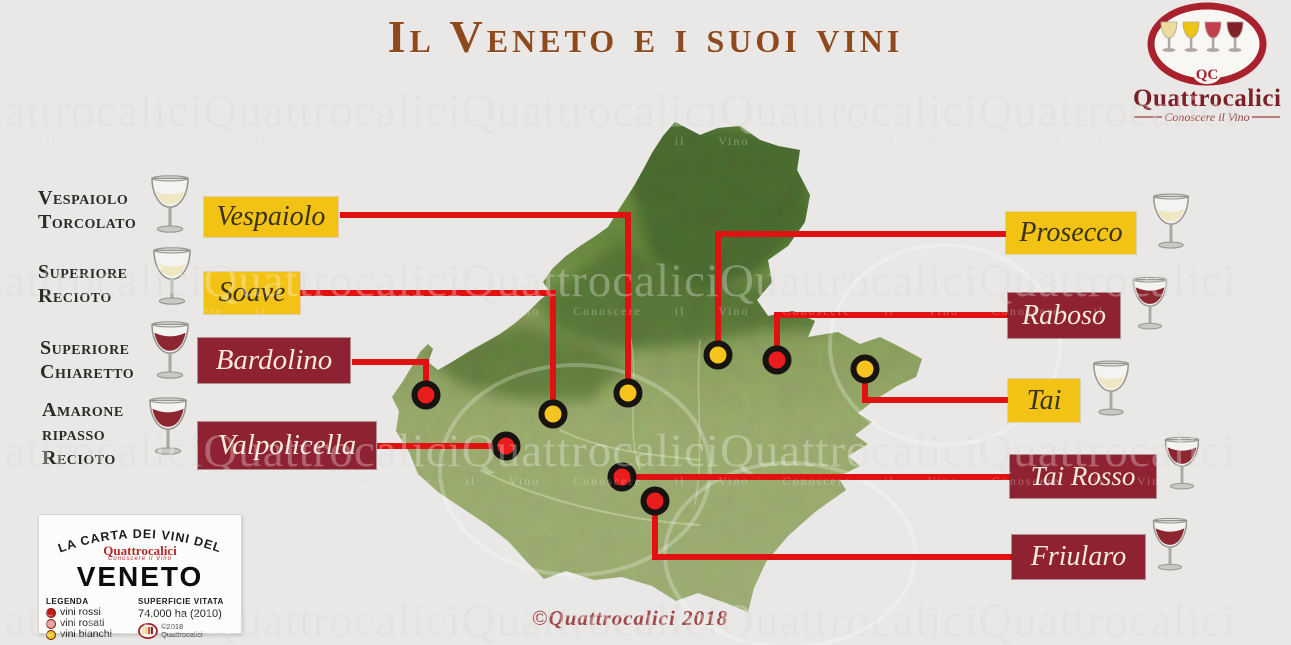  I want to click on legend-credit-text: ©2018 Quattrocalici, so click(182, 631).